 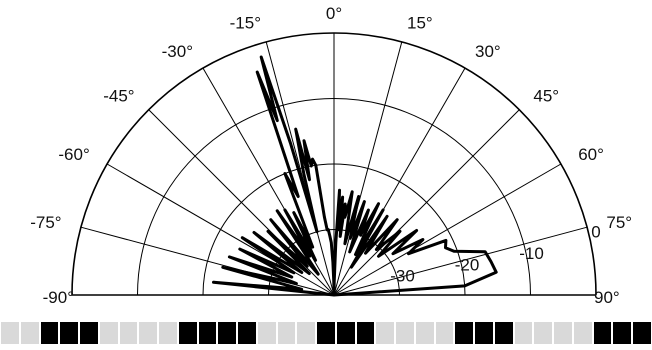 What do you see at coordinates (467, 264) in the screenshot?
I see `radial-tick-label: -20` at bounding box center [467, 264].